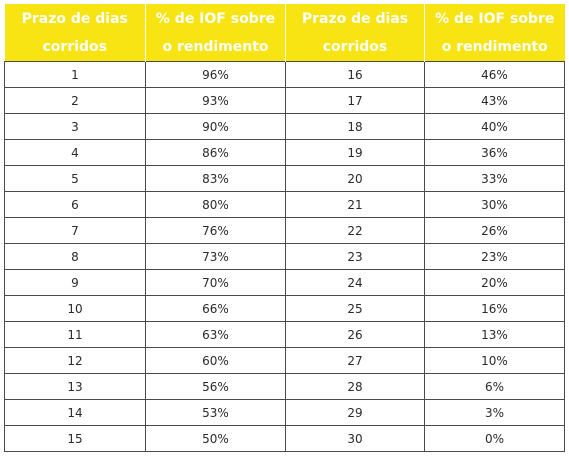 The image size is (569, 459). Describe the element at coordinates (494, 152) in the screenshot. I see `cell-iof-right: 36%` at that location.